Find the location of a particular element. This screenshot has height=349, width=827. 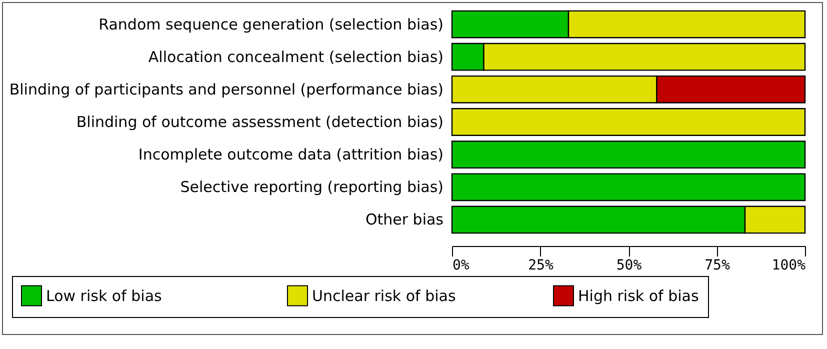

x-tick-label: 75% is located at coordinates (717, 266).